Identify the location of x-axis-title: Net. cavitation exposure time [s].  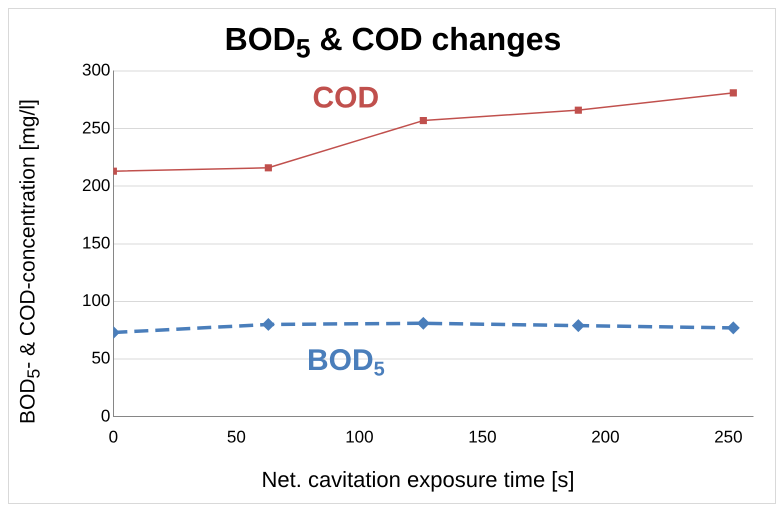
(418, 480).